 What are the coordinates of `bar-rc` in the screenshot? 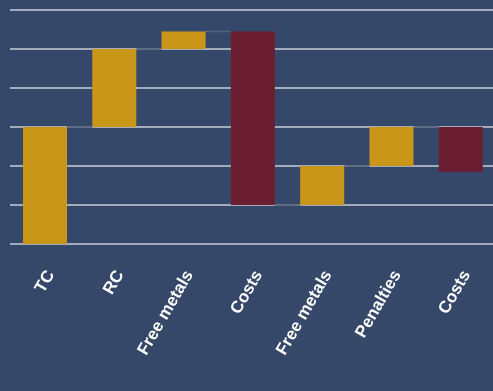 It's located at (114, 88).